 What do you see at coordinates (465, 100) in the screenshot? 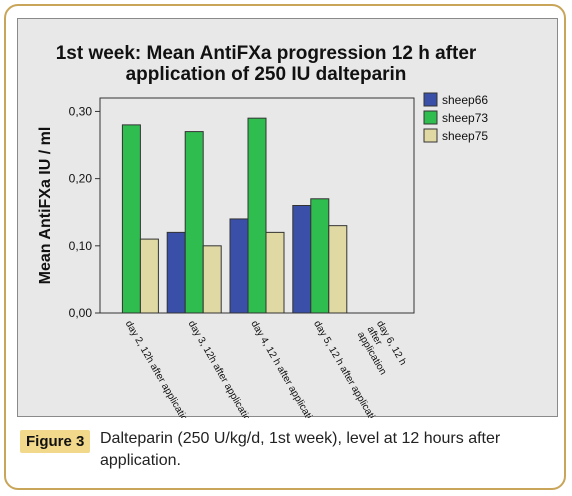
I see `legend-label-sheep66: sheep66` at bounding box center [465, 100].